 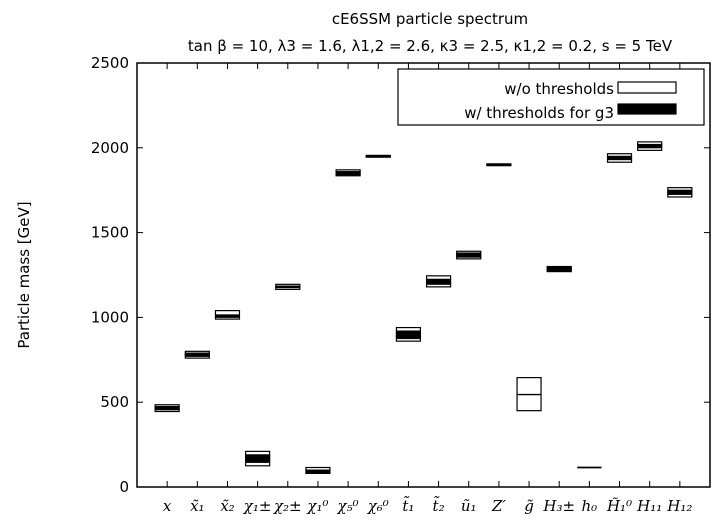 What do you see at coordinates (559, 89) in the screenshot?
I see `legend-label-open: w/o thresholds` at bounding box center [559, 89].